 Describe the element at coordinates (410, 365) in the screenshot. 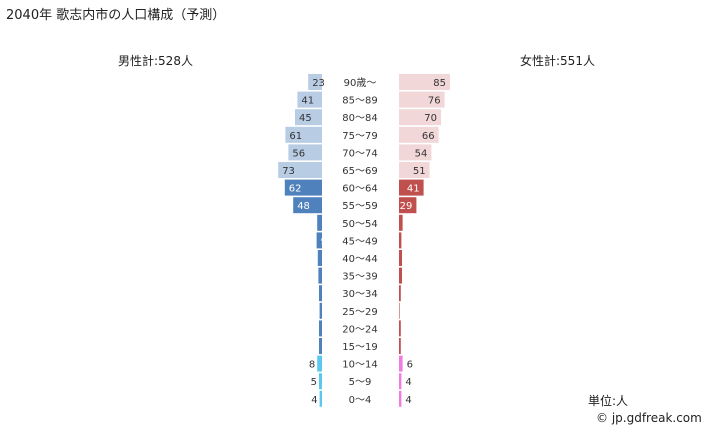

I see `female-value-label: 6` at that location.